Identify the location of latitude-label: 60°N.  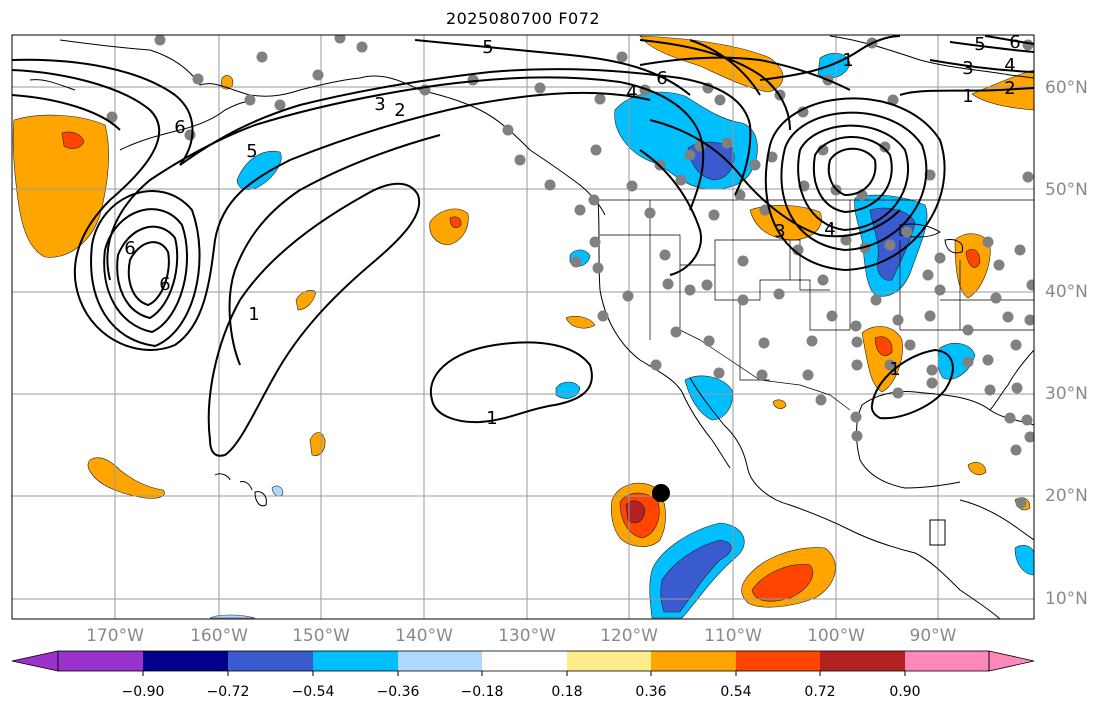
(1066, 88).